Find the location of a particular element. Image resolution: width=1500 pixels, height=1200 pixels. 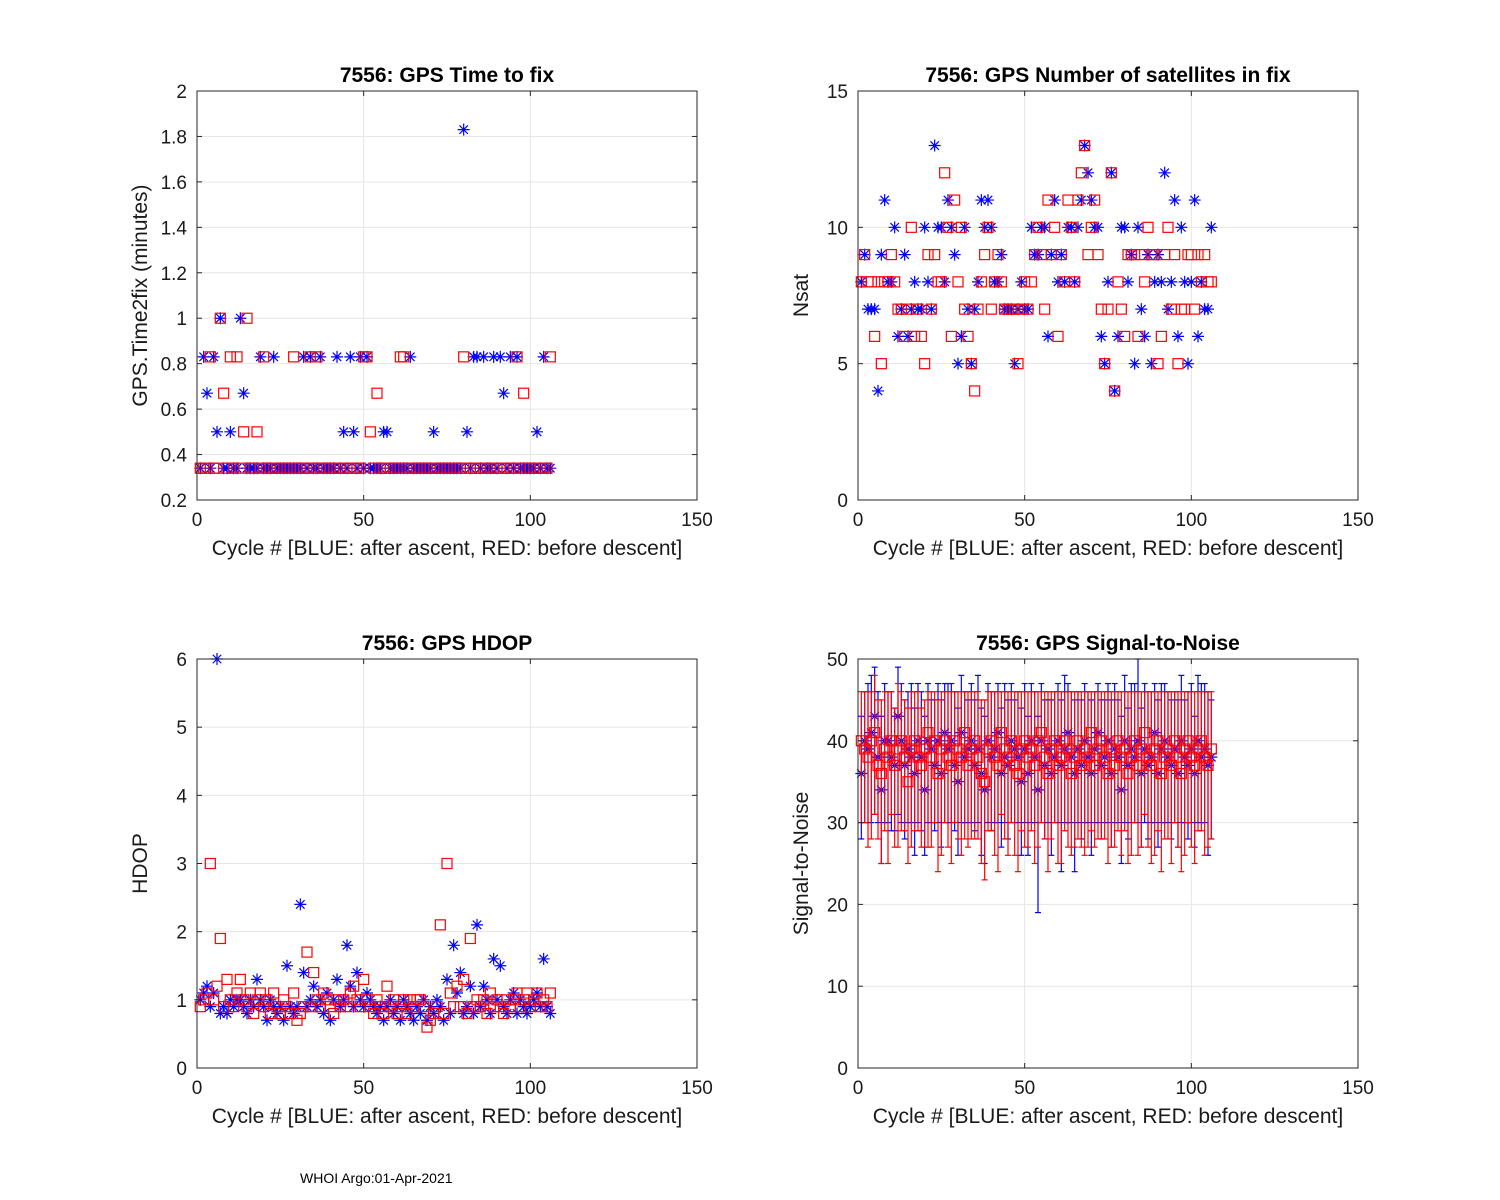

error-bar is located at coordinates (938, 786).